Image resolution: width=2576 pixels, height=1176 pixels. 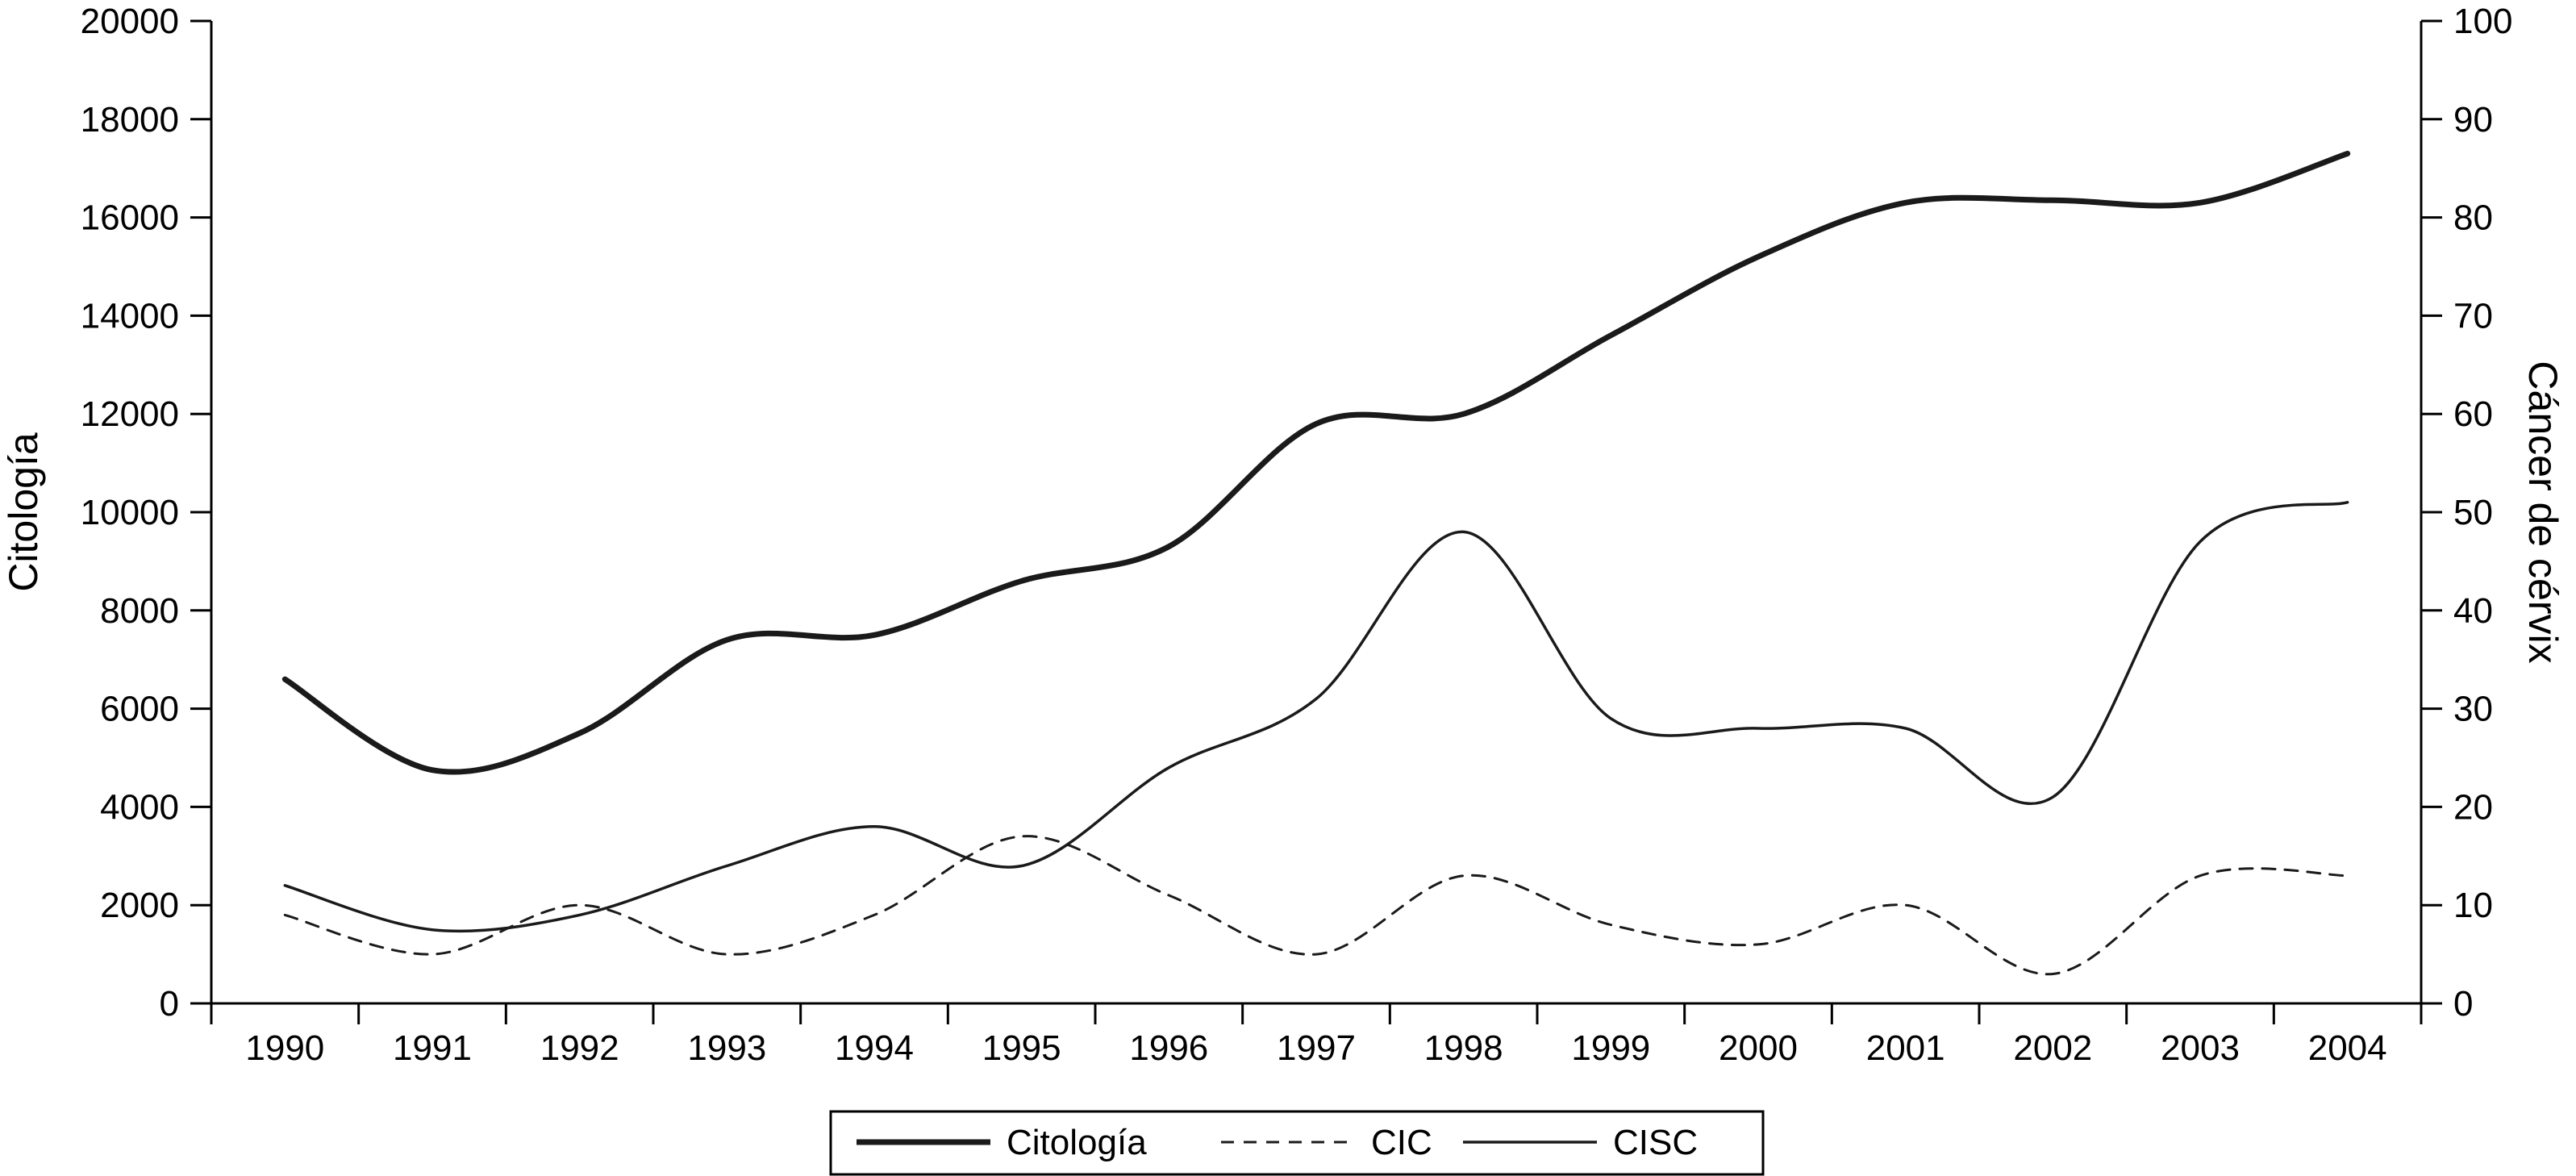 I want to click on right-y-ticks: 0 10 20 30 40 50 60 70 80 90 100, so click(x=2466, y=513).